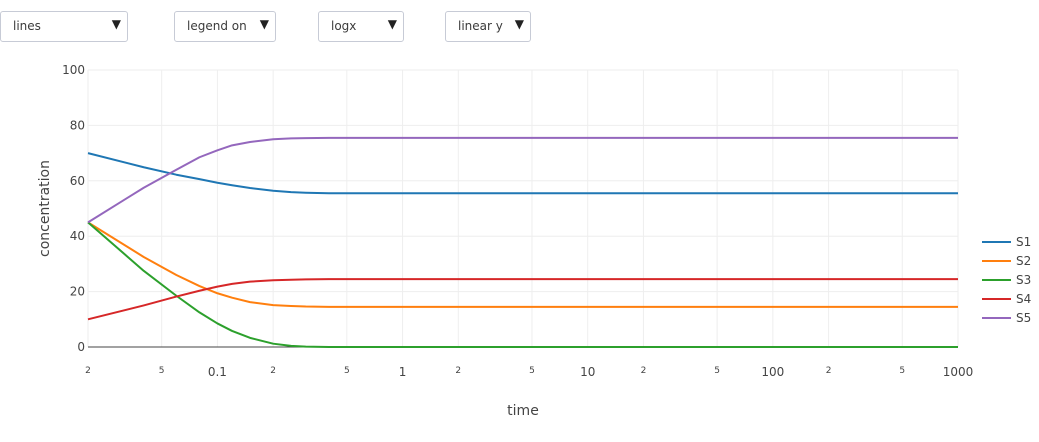  What do you see at coordinates (480, 26) in the screenshot?
I see `y-scale-label: linear y` at bounding box center [480, 26].